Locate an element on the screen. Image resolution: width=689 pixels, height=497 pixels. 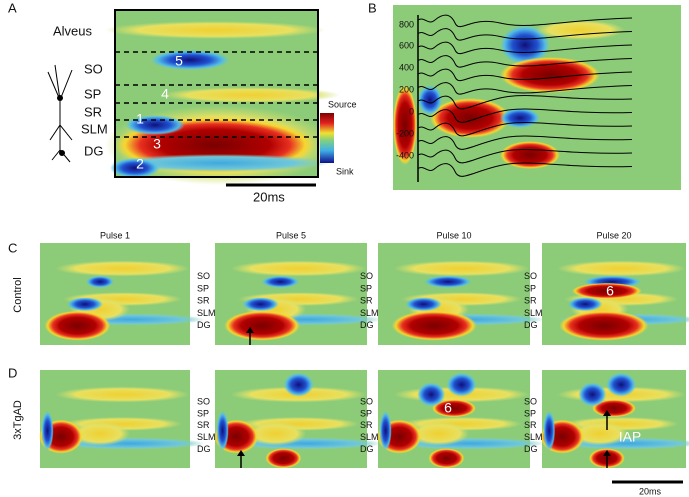
label: Pulse 1 is located at coordinates (115, 235).